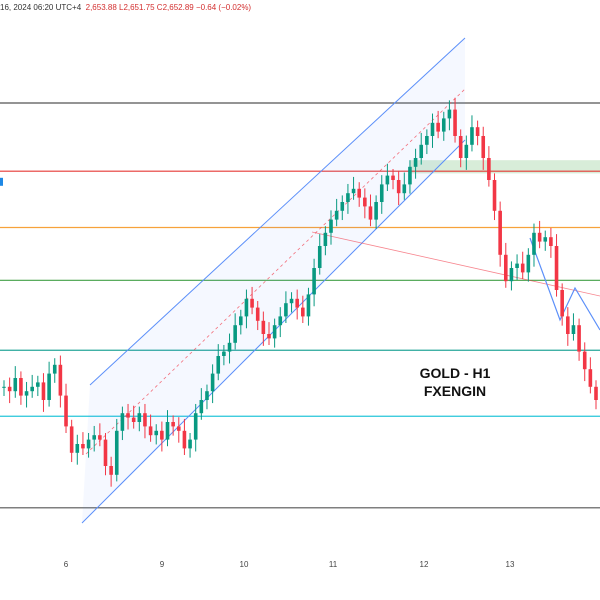 Image resolution: width=600 pixels, height=600 pixels. Describe the element at coordinates (455, 373) in the screenshot. I see `watermark-line1: GOLD - H1` at that location.